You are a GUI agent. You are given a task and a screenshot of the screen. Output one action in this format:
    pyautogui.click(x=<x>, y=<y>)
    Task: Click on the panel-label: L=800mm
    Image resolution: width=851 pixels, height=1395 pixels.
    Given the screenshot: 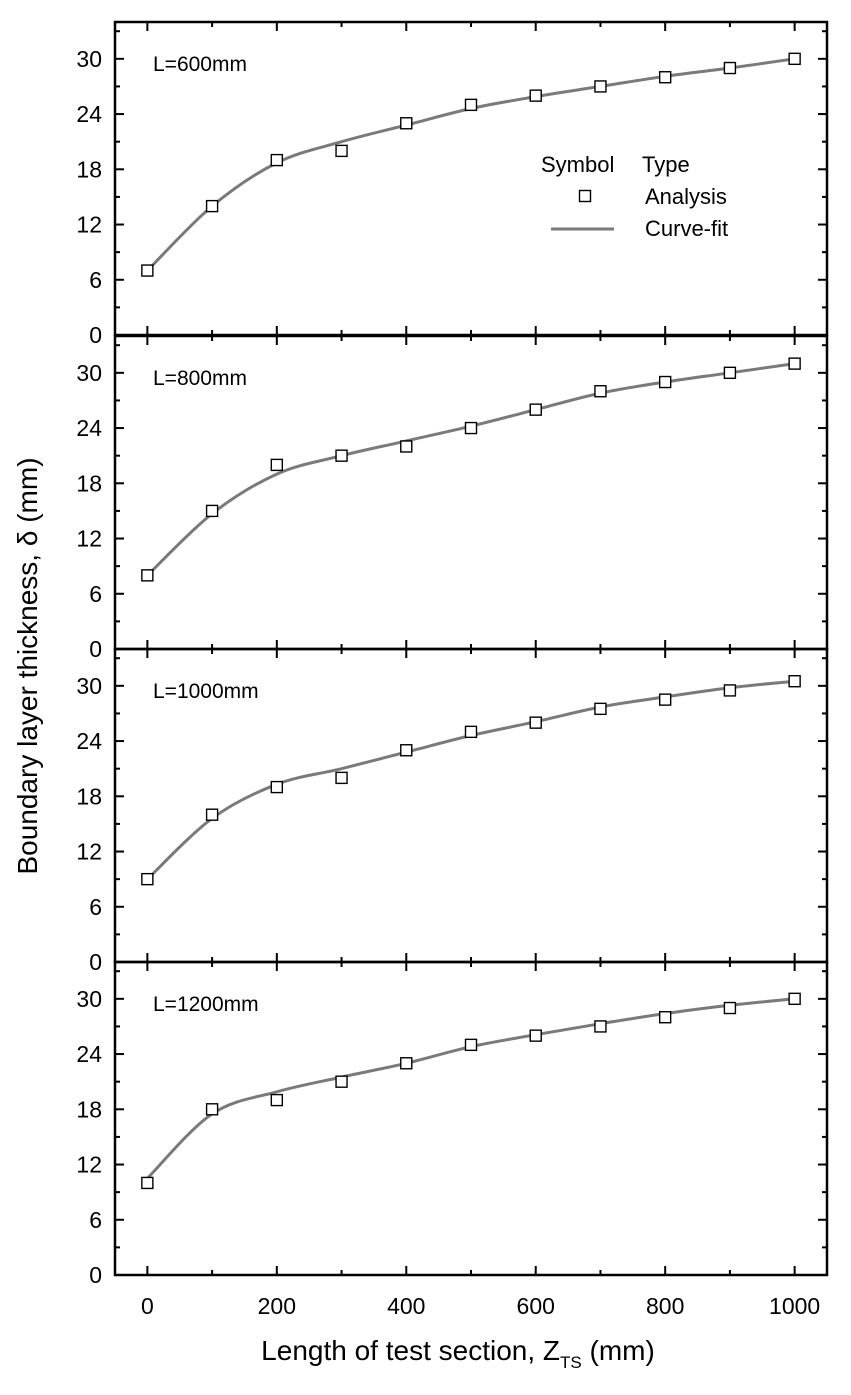 What is the action you would take?
    pyautogui.click(x=200, y=378)
    